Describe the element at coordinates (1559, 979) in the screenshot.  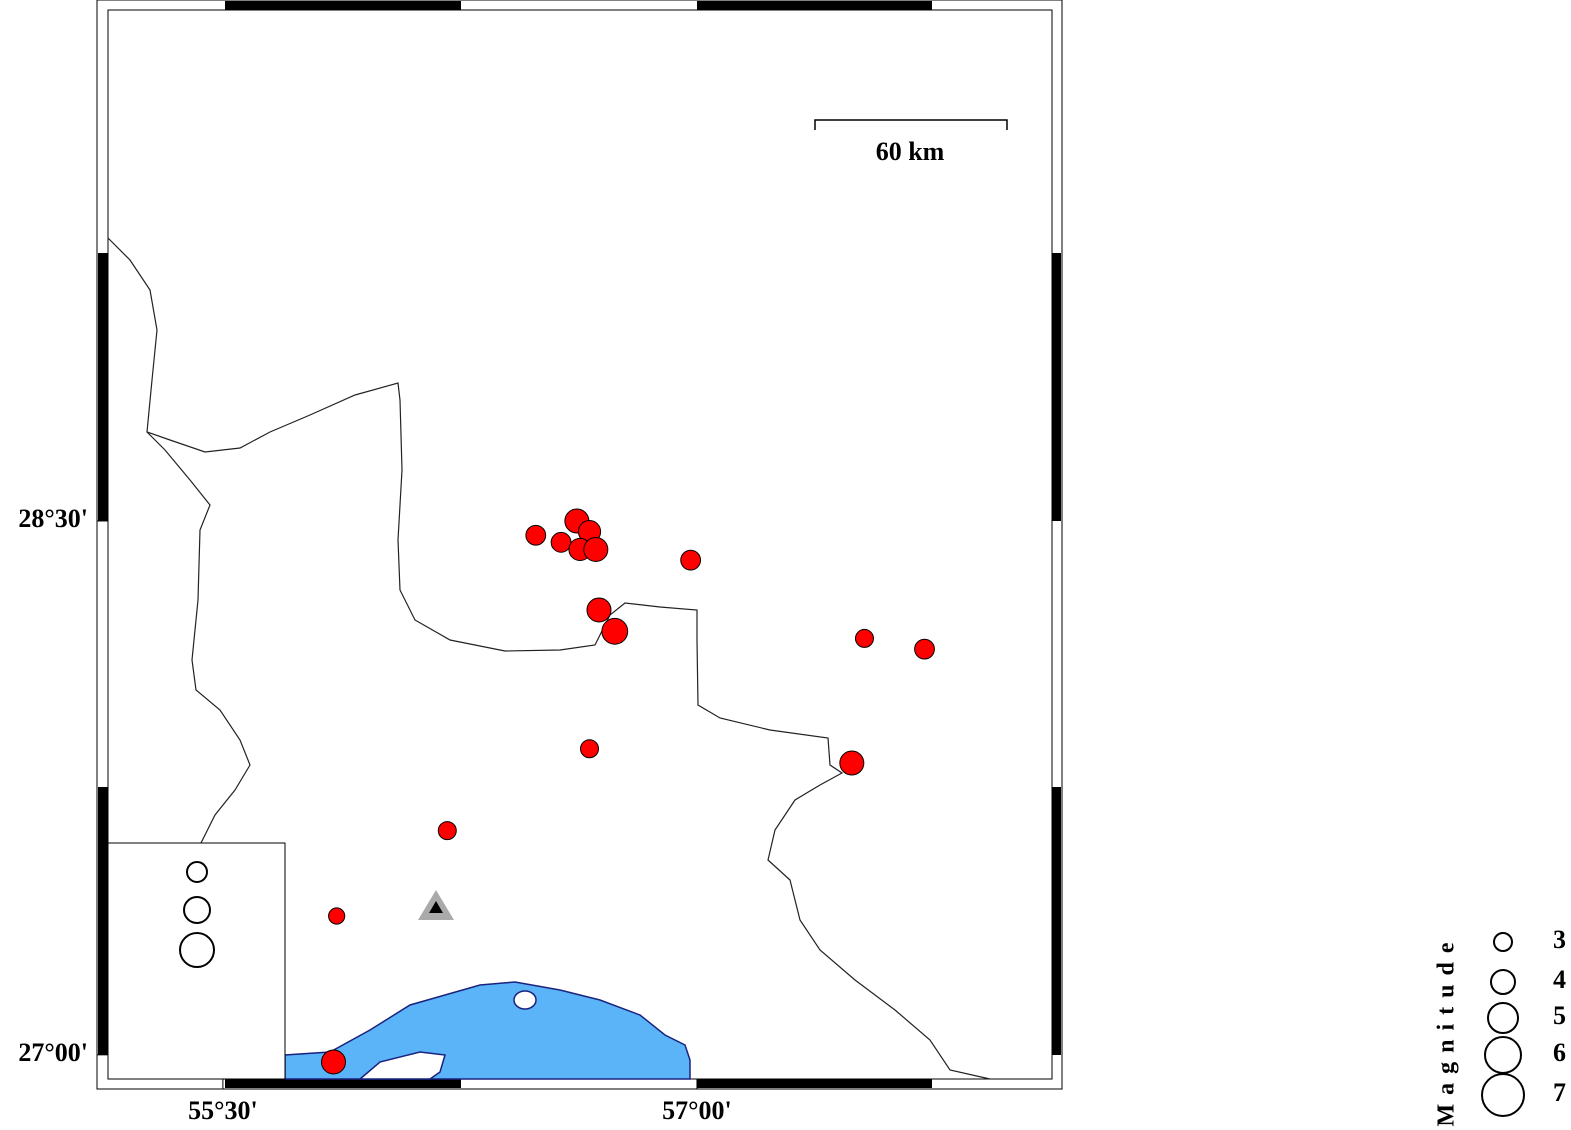
I see `legend-label: 4` at that location.